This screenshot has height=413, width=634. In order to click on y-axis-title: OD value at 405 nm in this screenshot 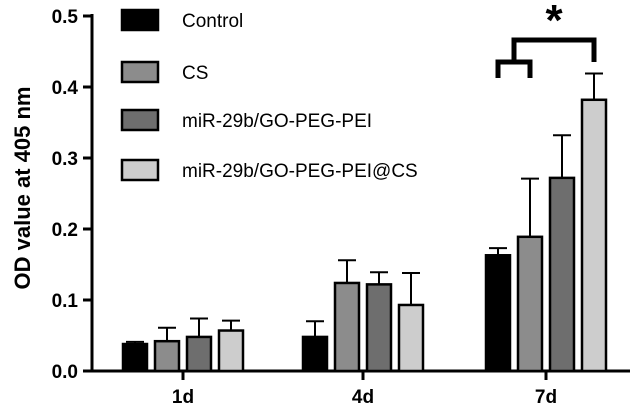, I will do `click(22, 188)`.